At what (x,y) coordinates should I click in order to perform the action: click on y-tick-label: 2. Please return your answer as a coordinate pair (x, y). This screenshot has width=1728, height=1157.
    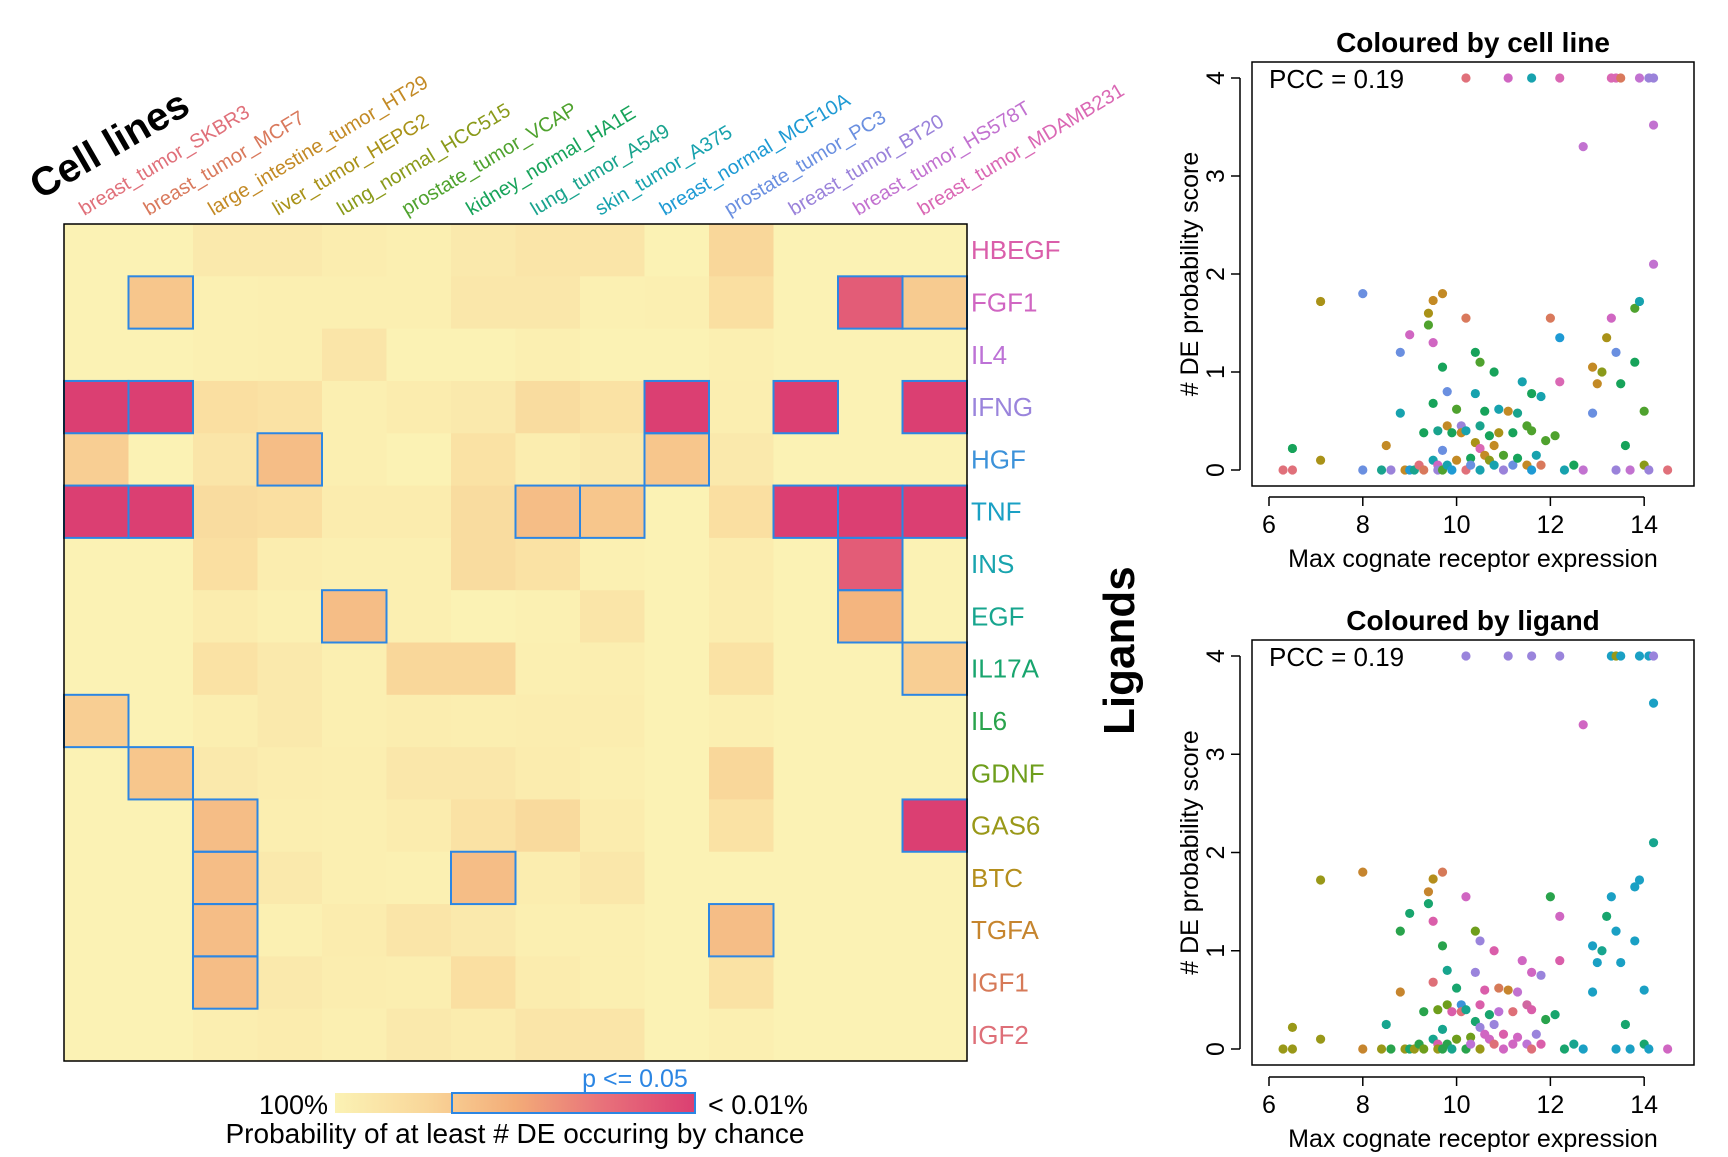
    Looking at the image, I should click on (1216, 853).